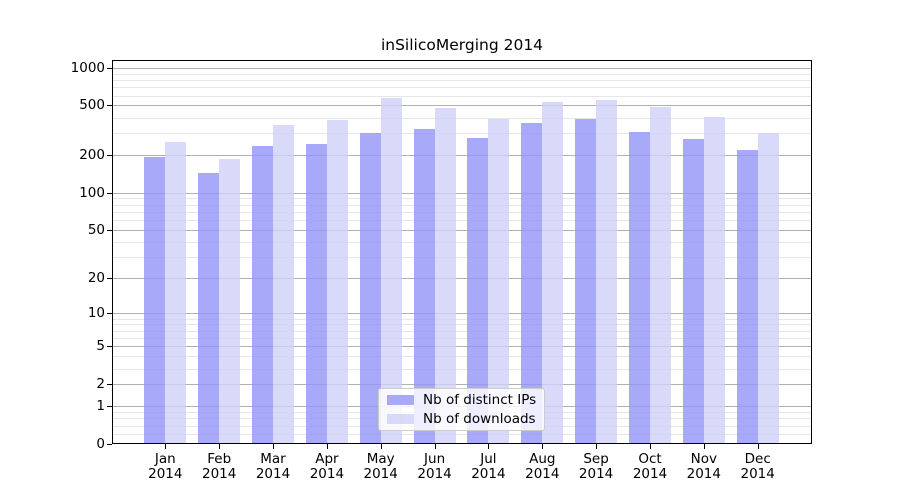 This screenshot has height=500, width=900. Describe the element at coordinates (465, 419) in the screenshot. I see `legend-item-downloads: Nb of downloads` at that location.